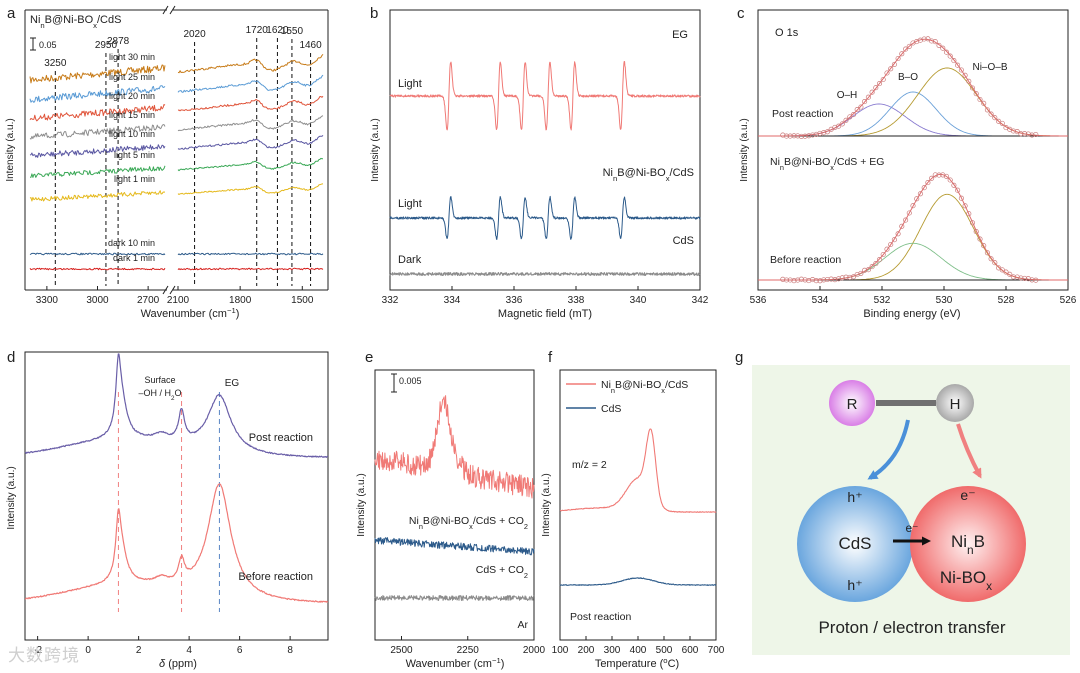 This screenshot has height=673, width=1080. What do you see at coordinates (514, 300) in the screenshot?
I see `x-tick-label: 336` at bounding box center [514, 300].